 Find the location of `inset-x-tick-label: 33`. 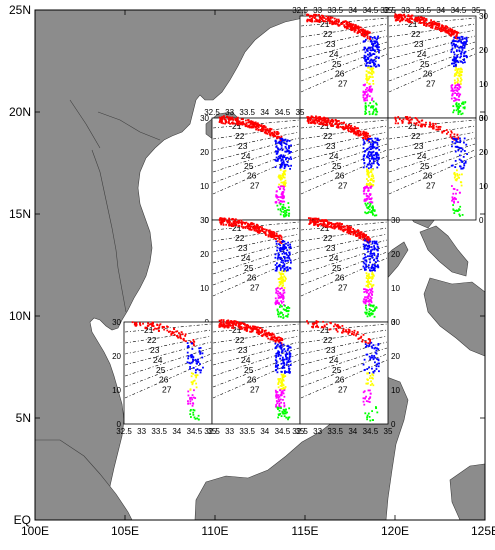

inset-x-tick-label: 33 is located at coordinates (317, 431).